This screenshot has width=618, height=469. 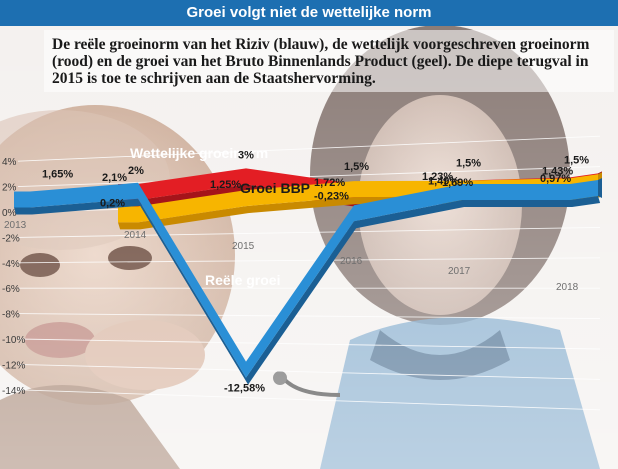 I want to click on data-label: 2%, so click(x=136, y=171).